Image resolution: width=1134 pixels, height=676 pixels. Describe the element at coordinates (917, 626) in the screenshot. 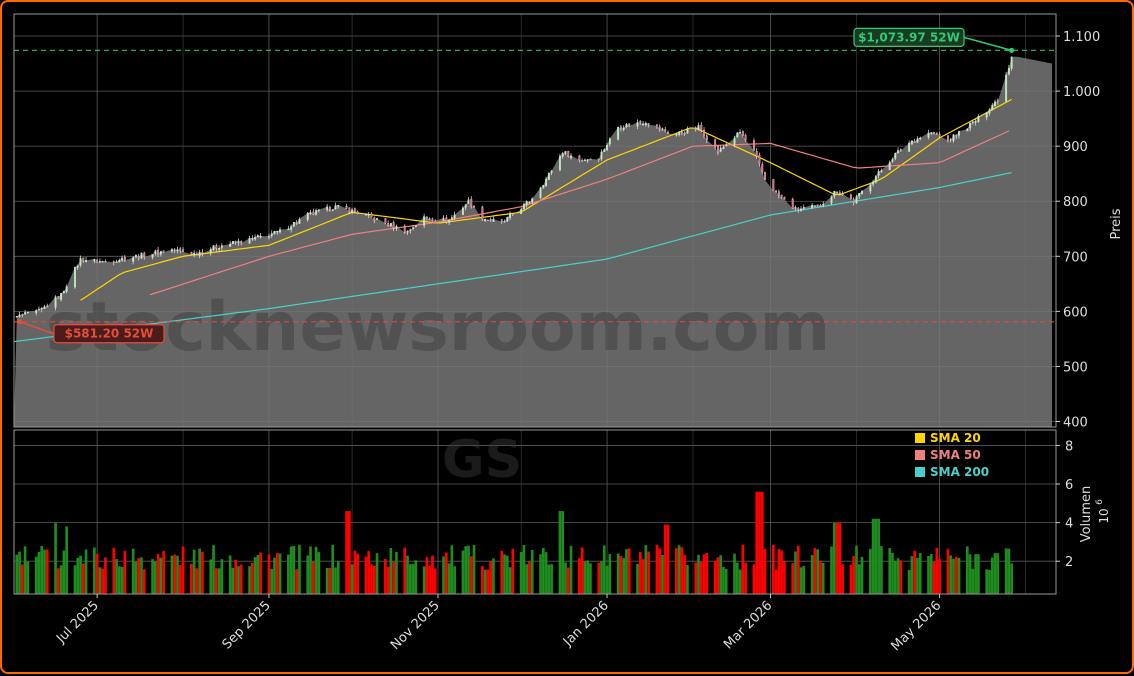

I see `x-tick-label: May 2026` at that location.